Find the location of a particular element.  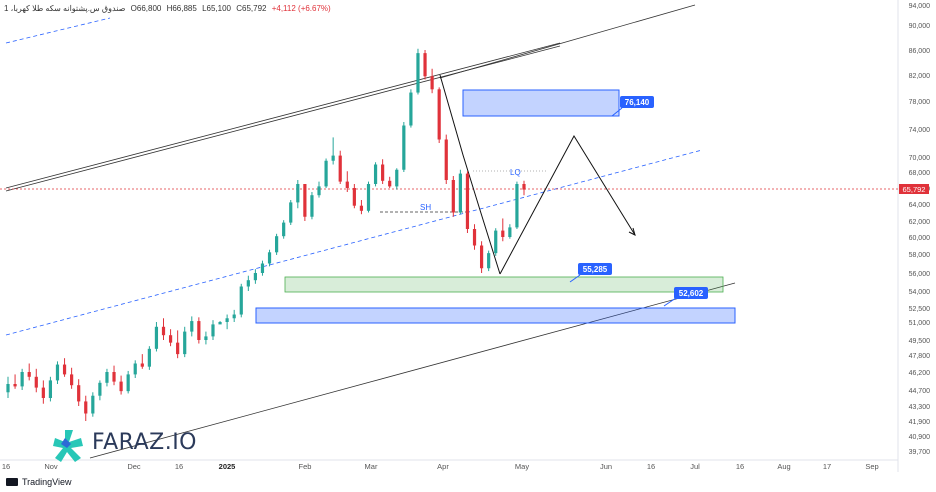

symbol-title: 1 ،صندوق س.پشتوانه سکه طلا کهربا is located at coordinates (65, 8).